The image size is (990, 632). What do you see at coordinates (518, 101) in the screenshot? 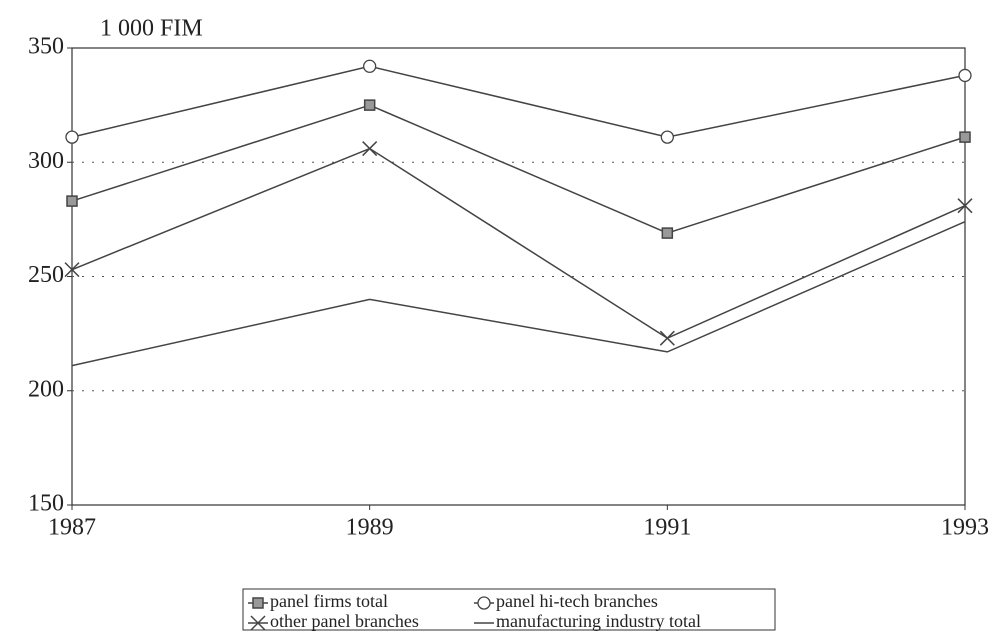
I see `series-line` at bounding box center [518, 101].